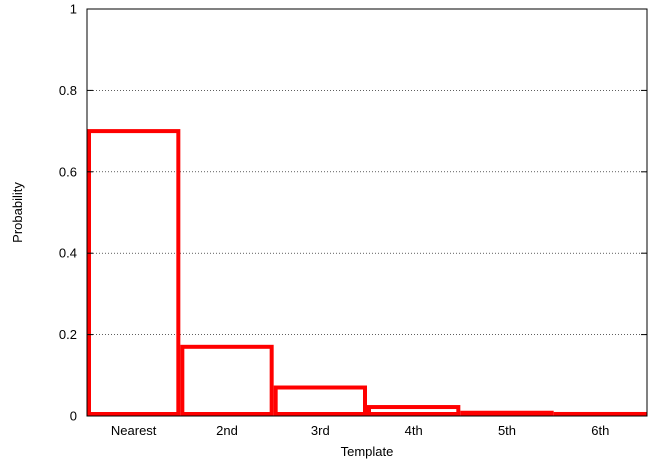 This screenshot has width=665, height=462. I want to click on x-tick-label: 2nd, so click(227, 430).